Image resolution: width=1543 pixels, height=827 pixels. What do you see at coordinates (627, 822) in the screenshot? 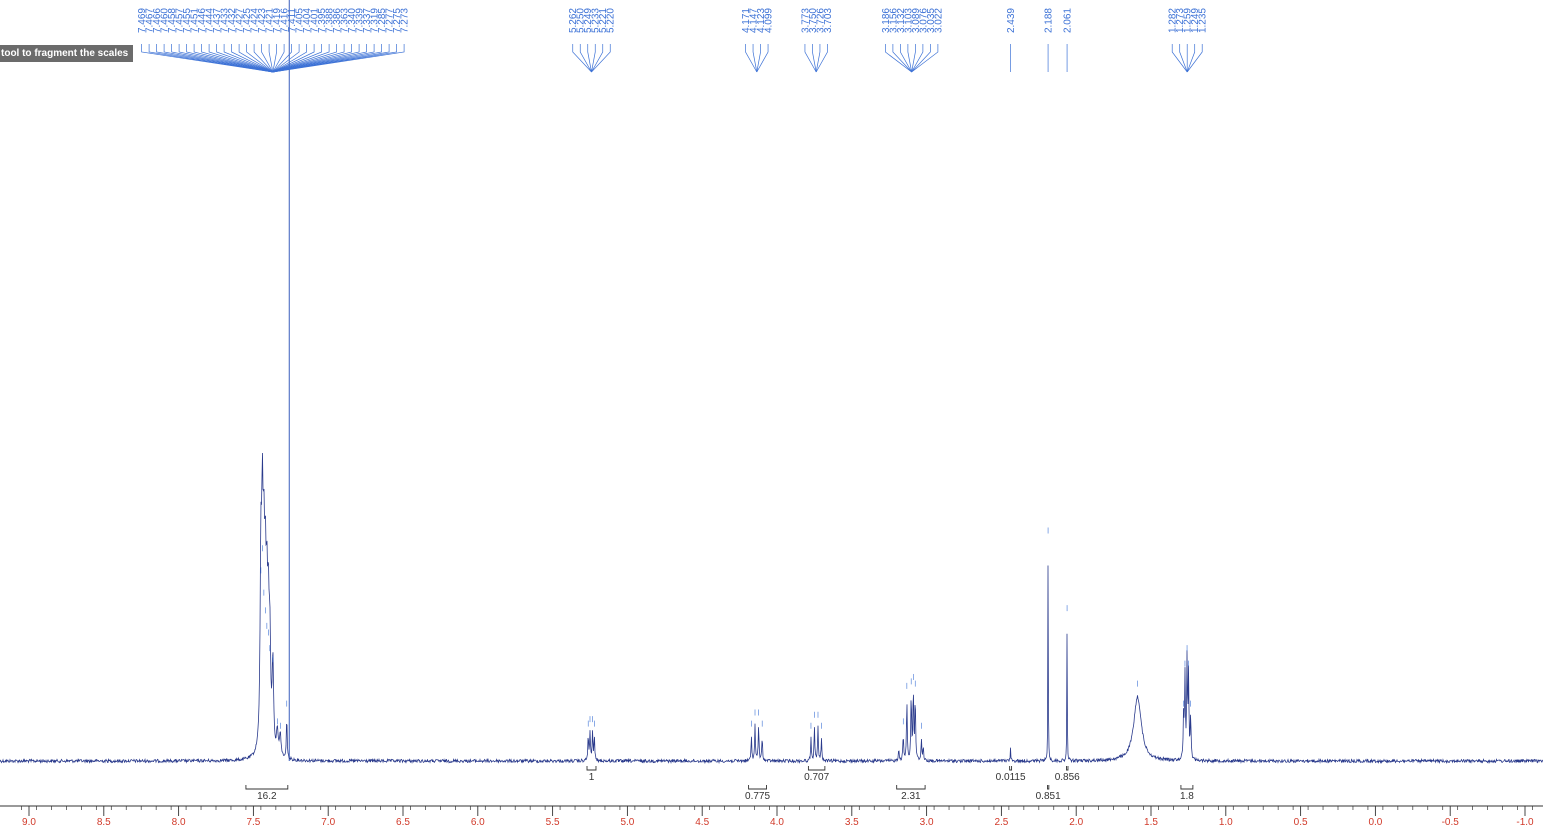
I see `x-tick-label: 5.0` at bounding box center [627, 822].